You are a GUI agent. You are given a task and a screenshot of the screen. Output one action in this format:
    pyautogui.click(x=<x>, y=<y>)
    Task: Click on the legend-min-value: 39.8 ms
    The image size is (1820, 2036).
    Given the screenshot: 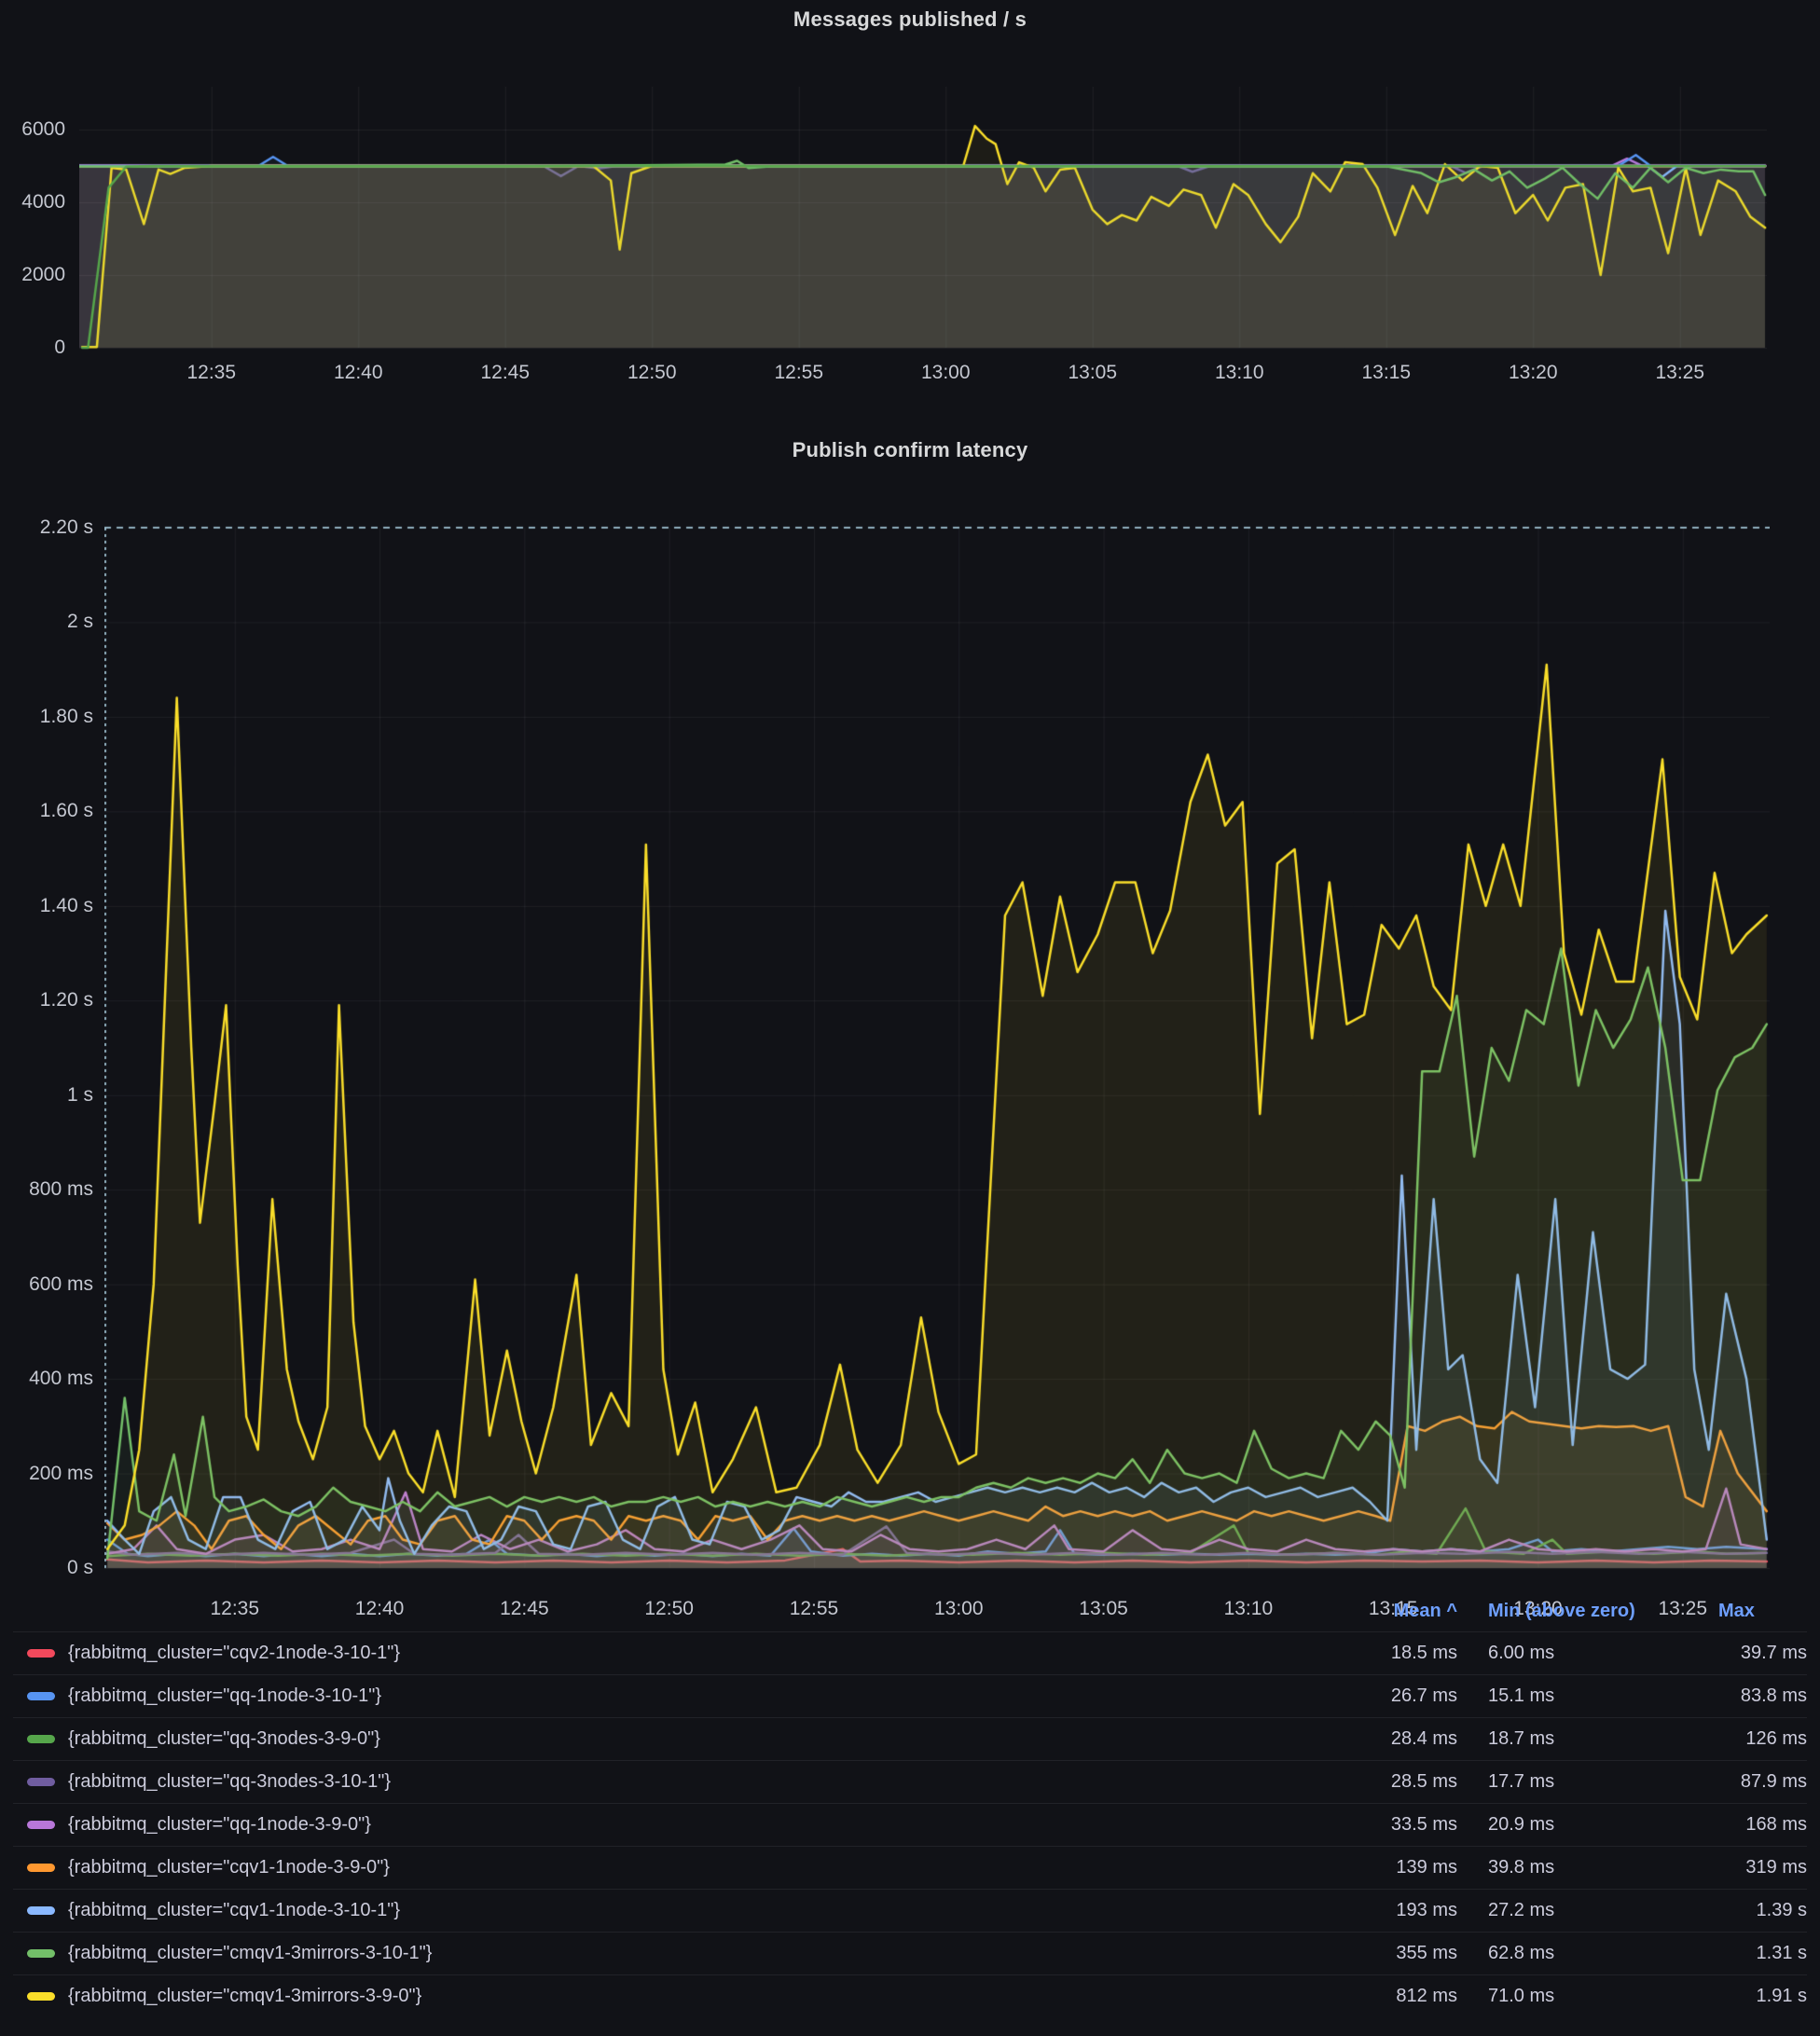 What is the action you would take?
    pyautogui.click(x=1521, y=1868)
    